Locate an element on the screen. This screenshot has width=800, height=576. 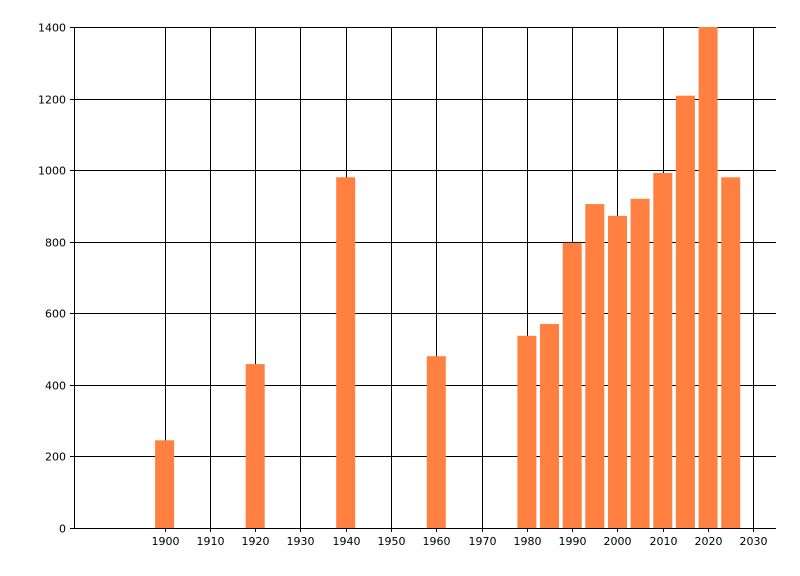
bar-1985 is located at coordinates (549, 426).